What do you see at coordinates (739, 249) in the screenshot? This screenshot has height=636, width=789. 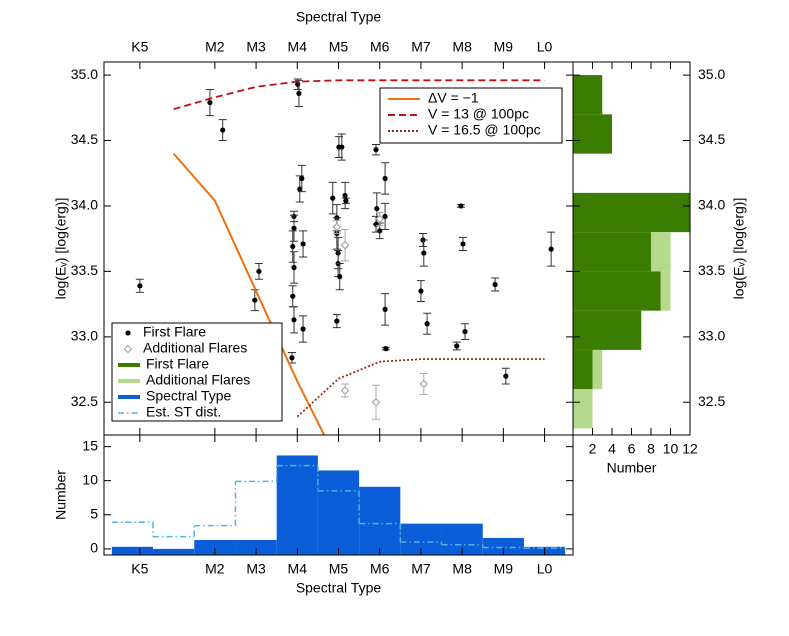 I see `y-axis-label: log(Eᵥ) [log(erg)]` at bounding box center [739, 249].